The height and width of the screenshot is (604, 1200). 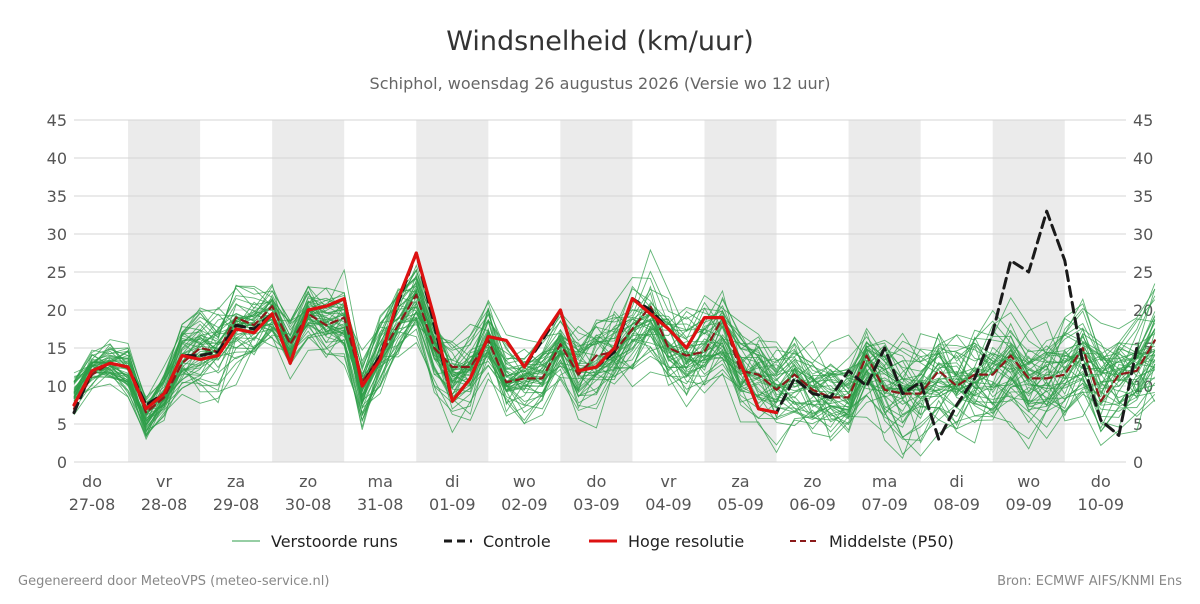 I want to click on x-tick-date-14: 10-09, so click(x=1101, y=504).